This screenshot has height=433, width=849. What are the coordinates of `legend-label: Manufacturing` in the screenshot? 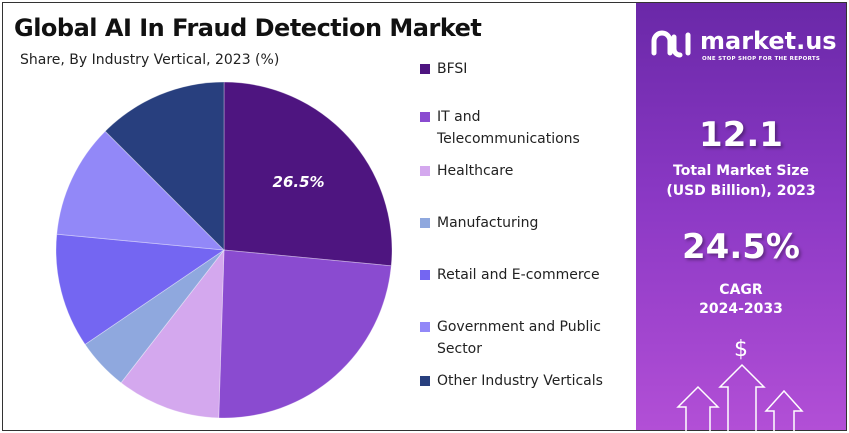 It's located at (487, 223).